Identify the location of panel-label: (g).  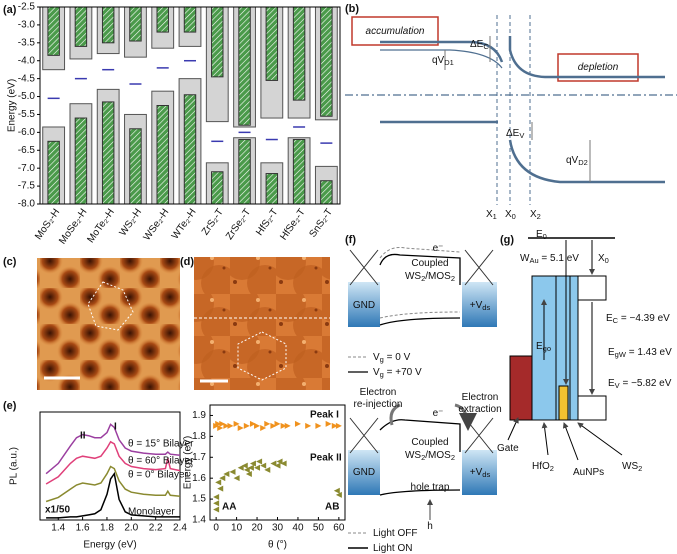
(507, 240).